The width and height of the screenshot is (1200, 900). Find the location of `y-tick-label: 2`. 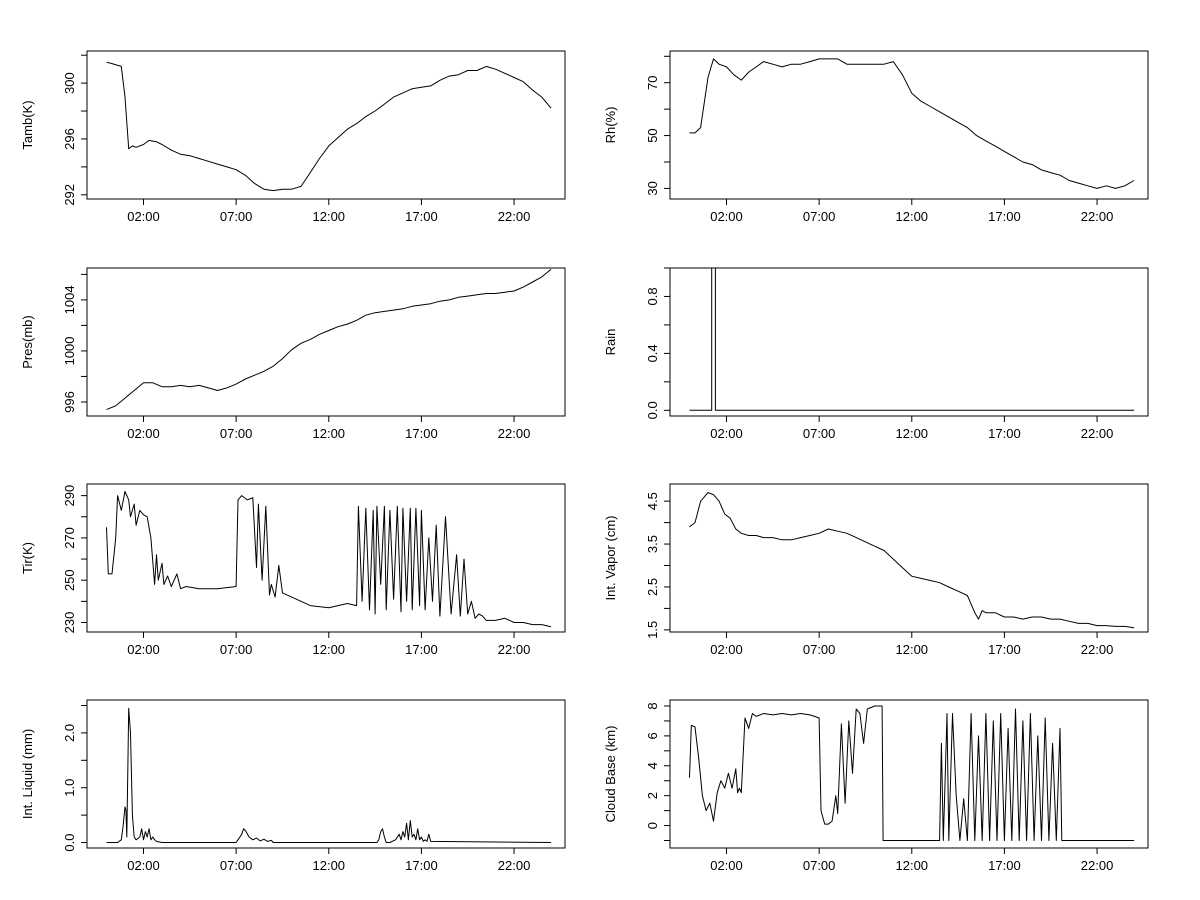

y-tick-label: 2 is located at coordinates (652, 795).